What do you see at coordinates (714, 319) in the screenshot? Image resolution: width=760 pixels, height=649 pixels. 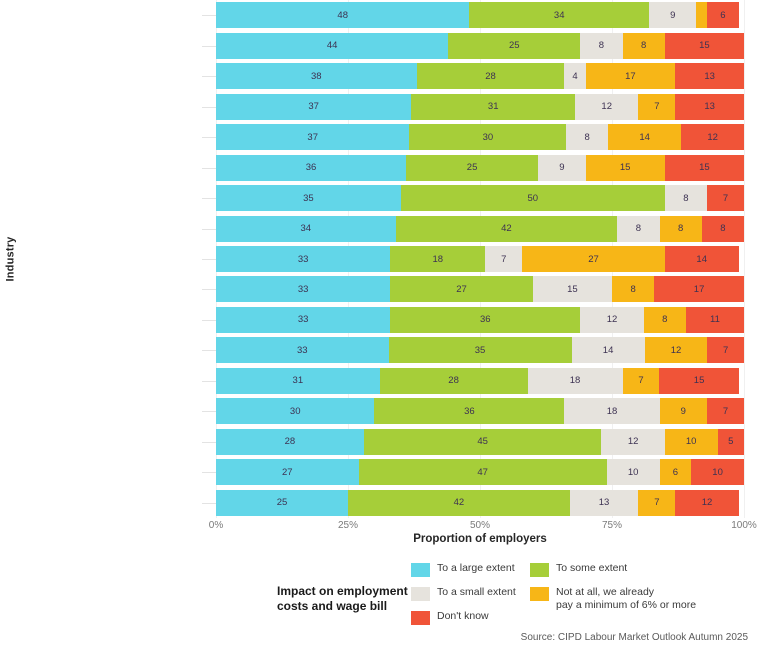 I see `bar-segment: 11` at bounding box center [714, 319].